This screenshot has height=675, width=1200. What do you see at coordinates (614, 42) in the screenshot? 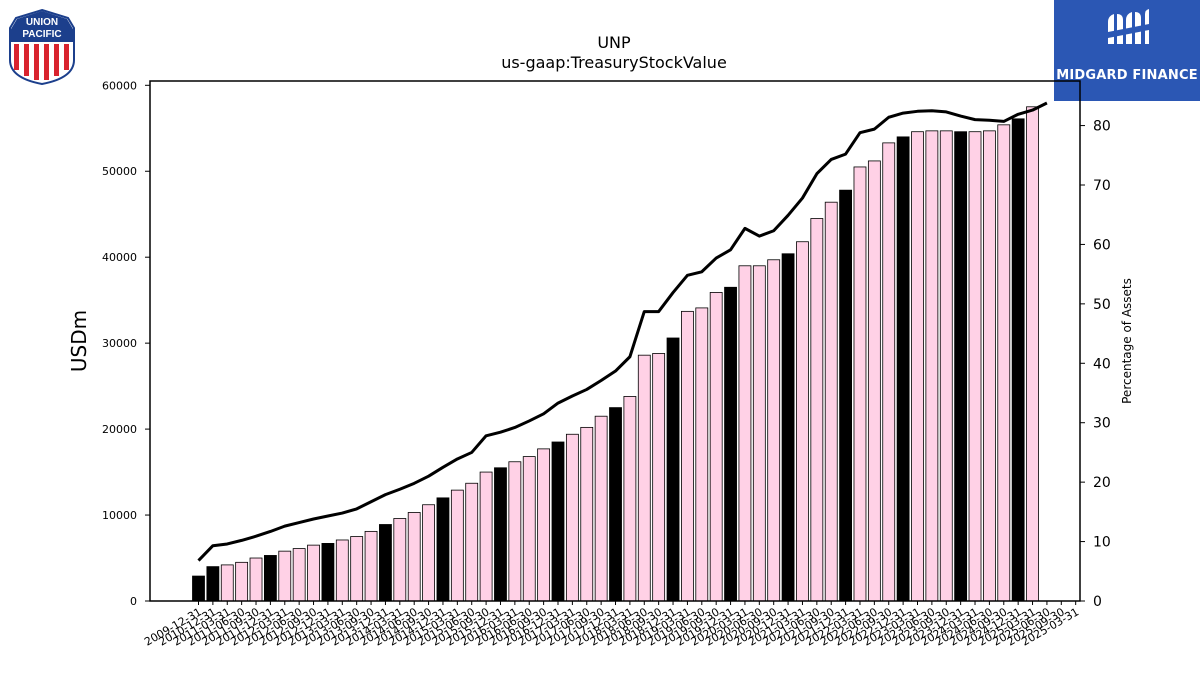
I see `chart-title: UNP` at bounding box center [614, 42].